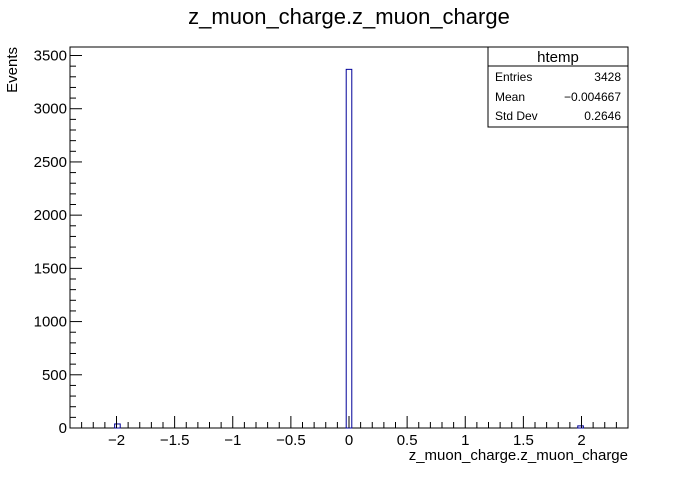  Describe the element at coordinates (592, 97) in the screenshot. I see `stats-mean-value: −0.004667` at that location.